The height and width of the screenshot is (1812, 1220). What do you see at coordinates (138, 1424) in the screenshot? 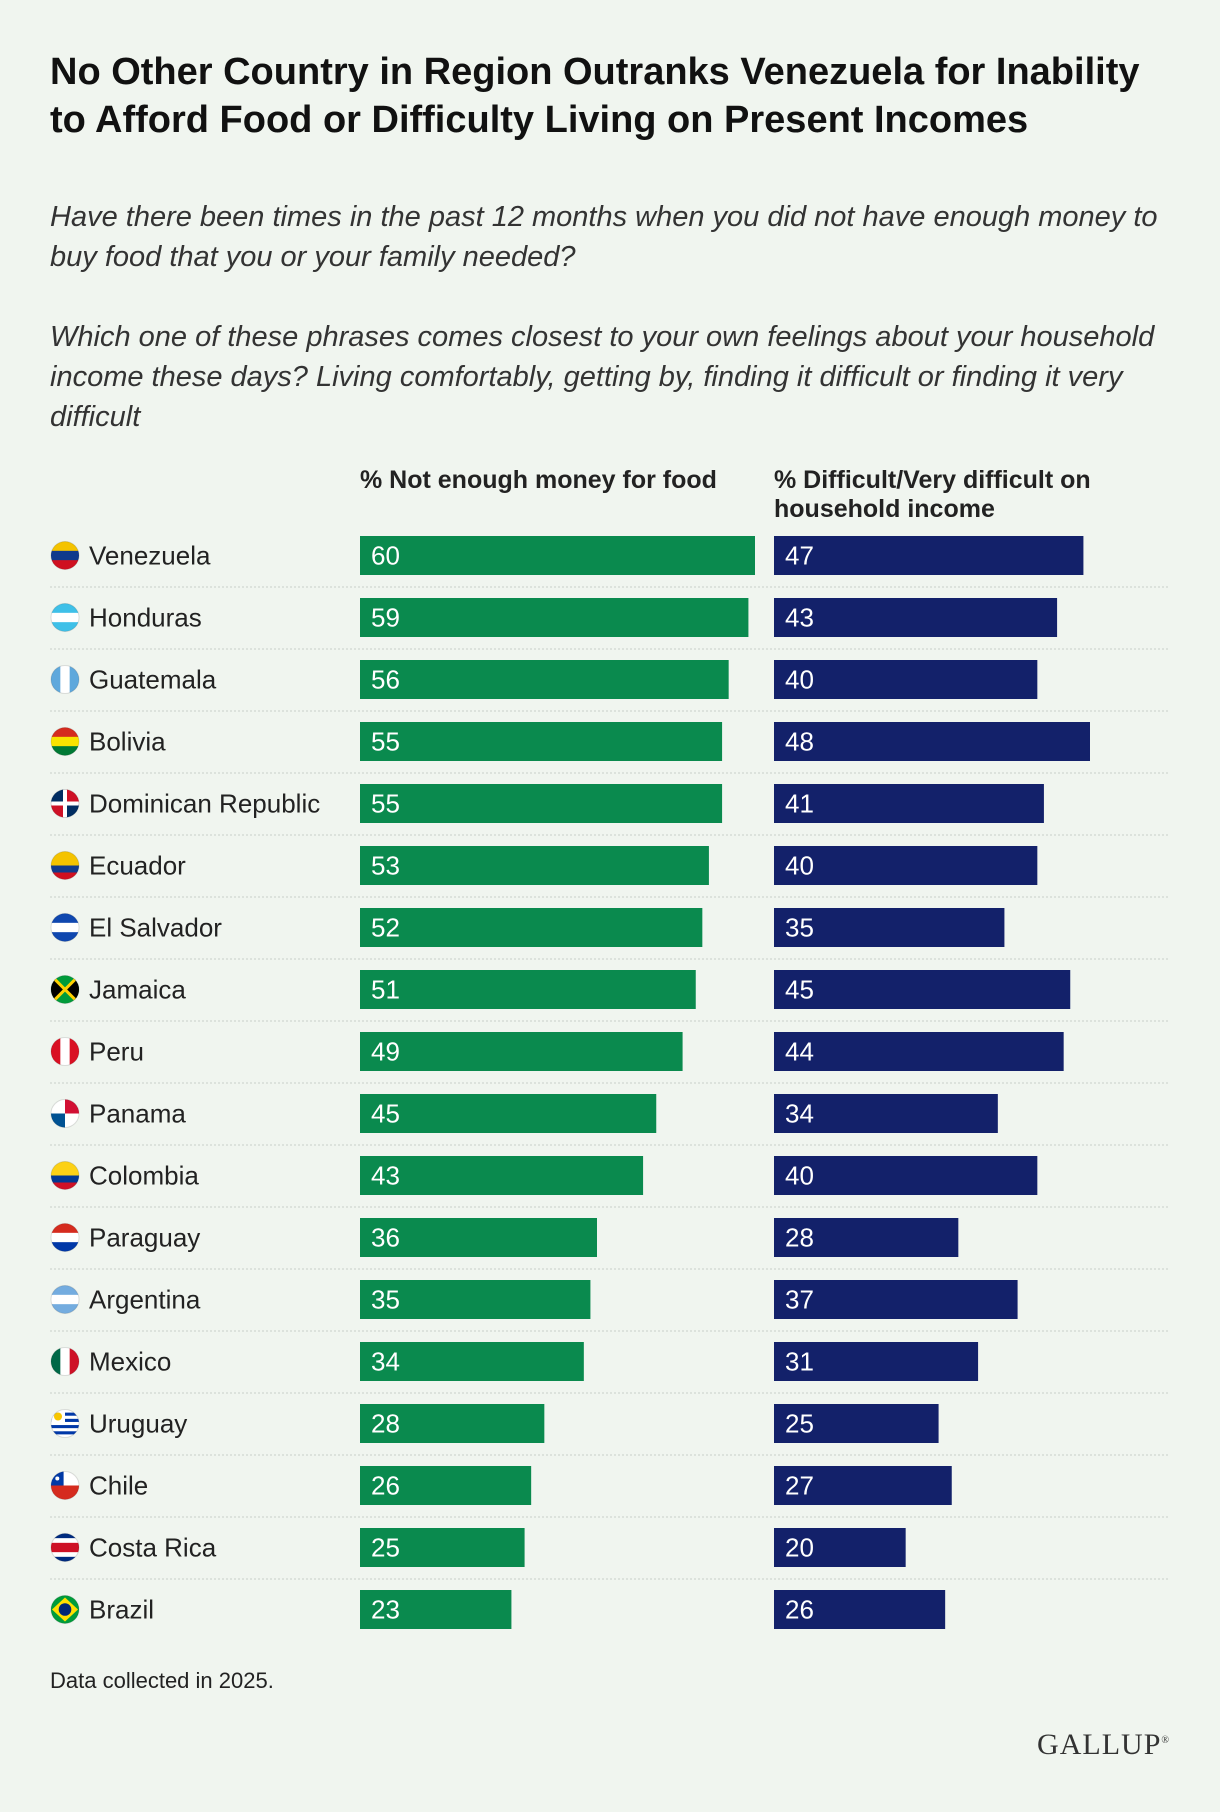
I see `category-label: Uruguay` at bounding box center [138, 1424].